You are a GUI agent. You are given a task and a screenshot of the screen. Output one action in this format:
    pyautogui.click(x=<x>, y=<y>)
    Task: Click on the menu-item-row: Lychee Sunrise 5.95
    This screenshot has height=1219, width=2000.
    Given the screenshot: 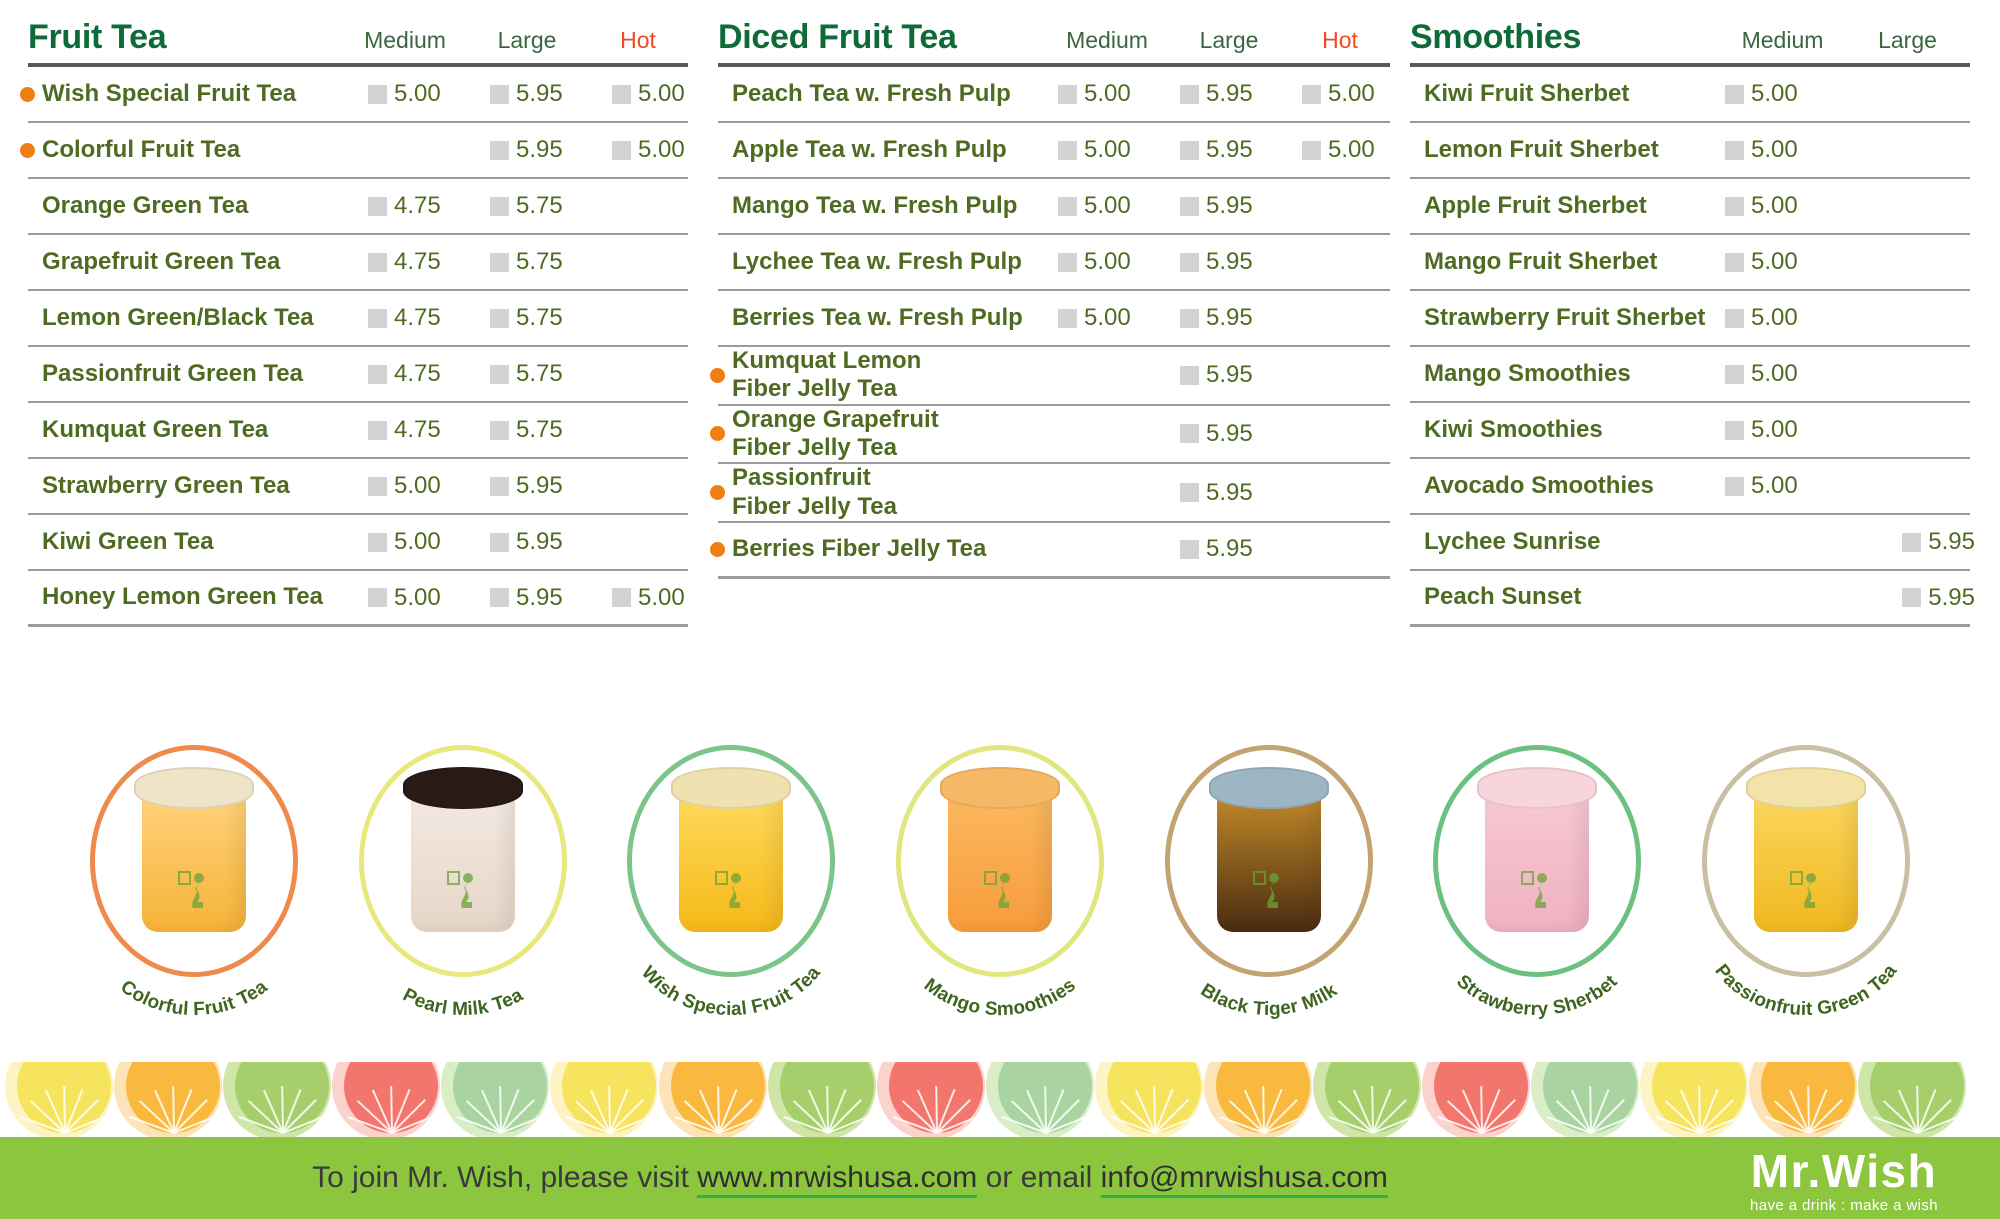 What is the action you would take?
    pyautogui.click(x=1692, y=543)
    